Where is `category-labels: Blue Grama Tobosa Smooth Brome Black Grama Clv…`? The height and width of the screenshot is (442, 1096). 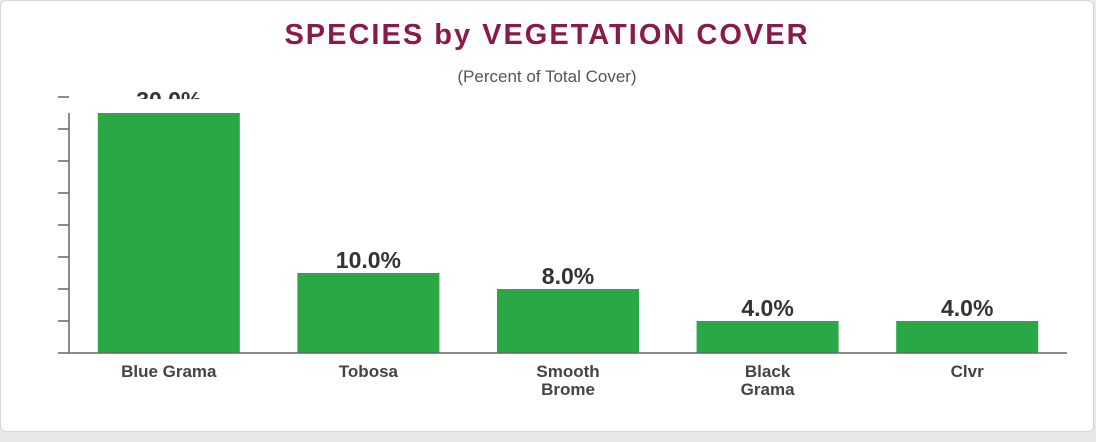 category-labels: Blue Grama Tobosa Smooth Brome Black Grama Clv… is located at coordinates (552, 380).